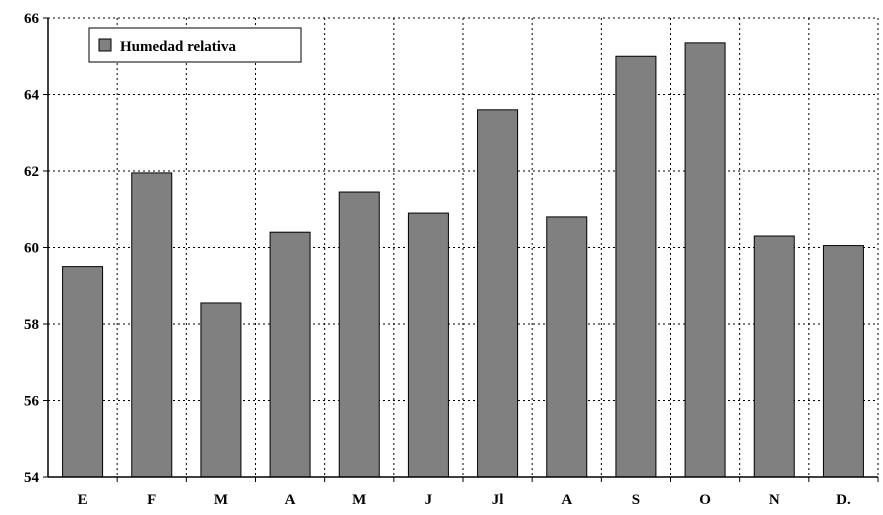 The image size is (883, 515). What do you see at coordinates (83, 500) in the screenshot?
I see `x-tick-label: E` at bounding box center [83, 500].